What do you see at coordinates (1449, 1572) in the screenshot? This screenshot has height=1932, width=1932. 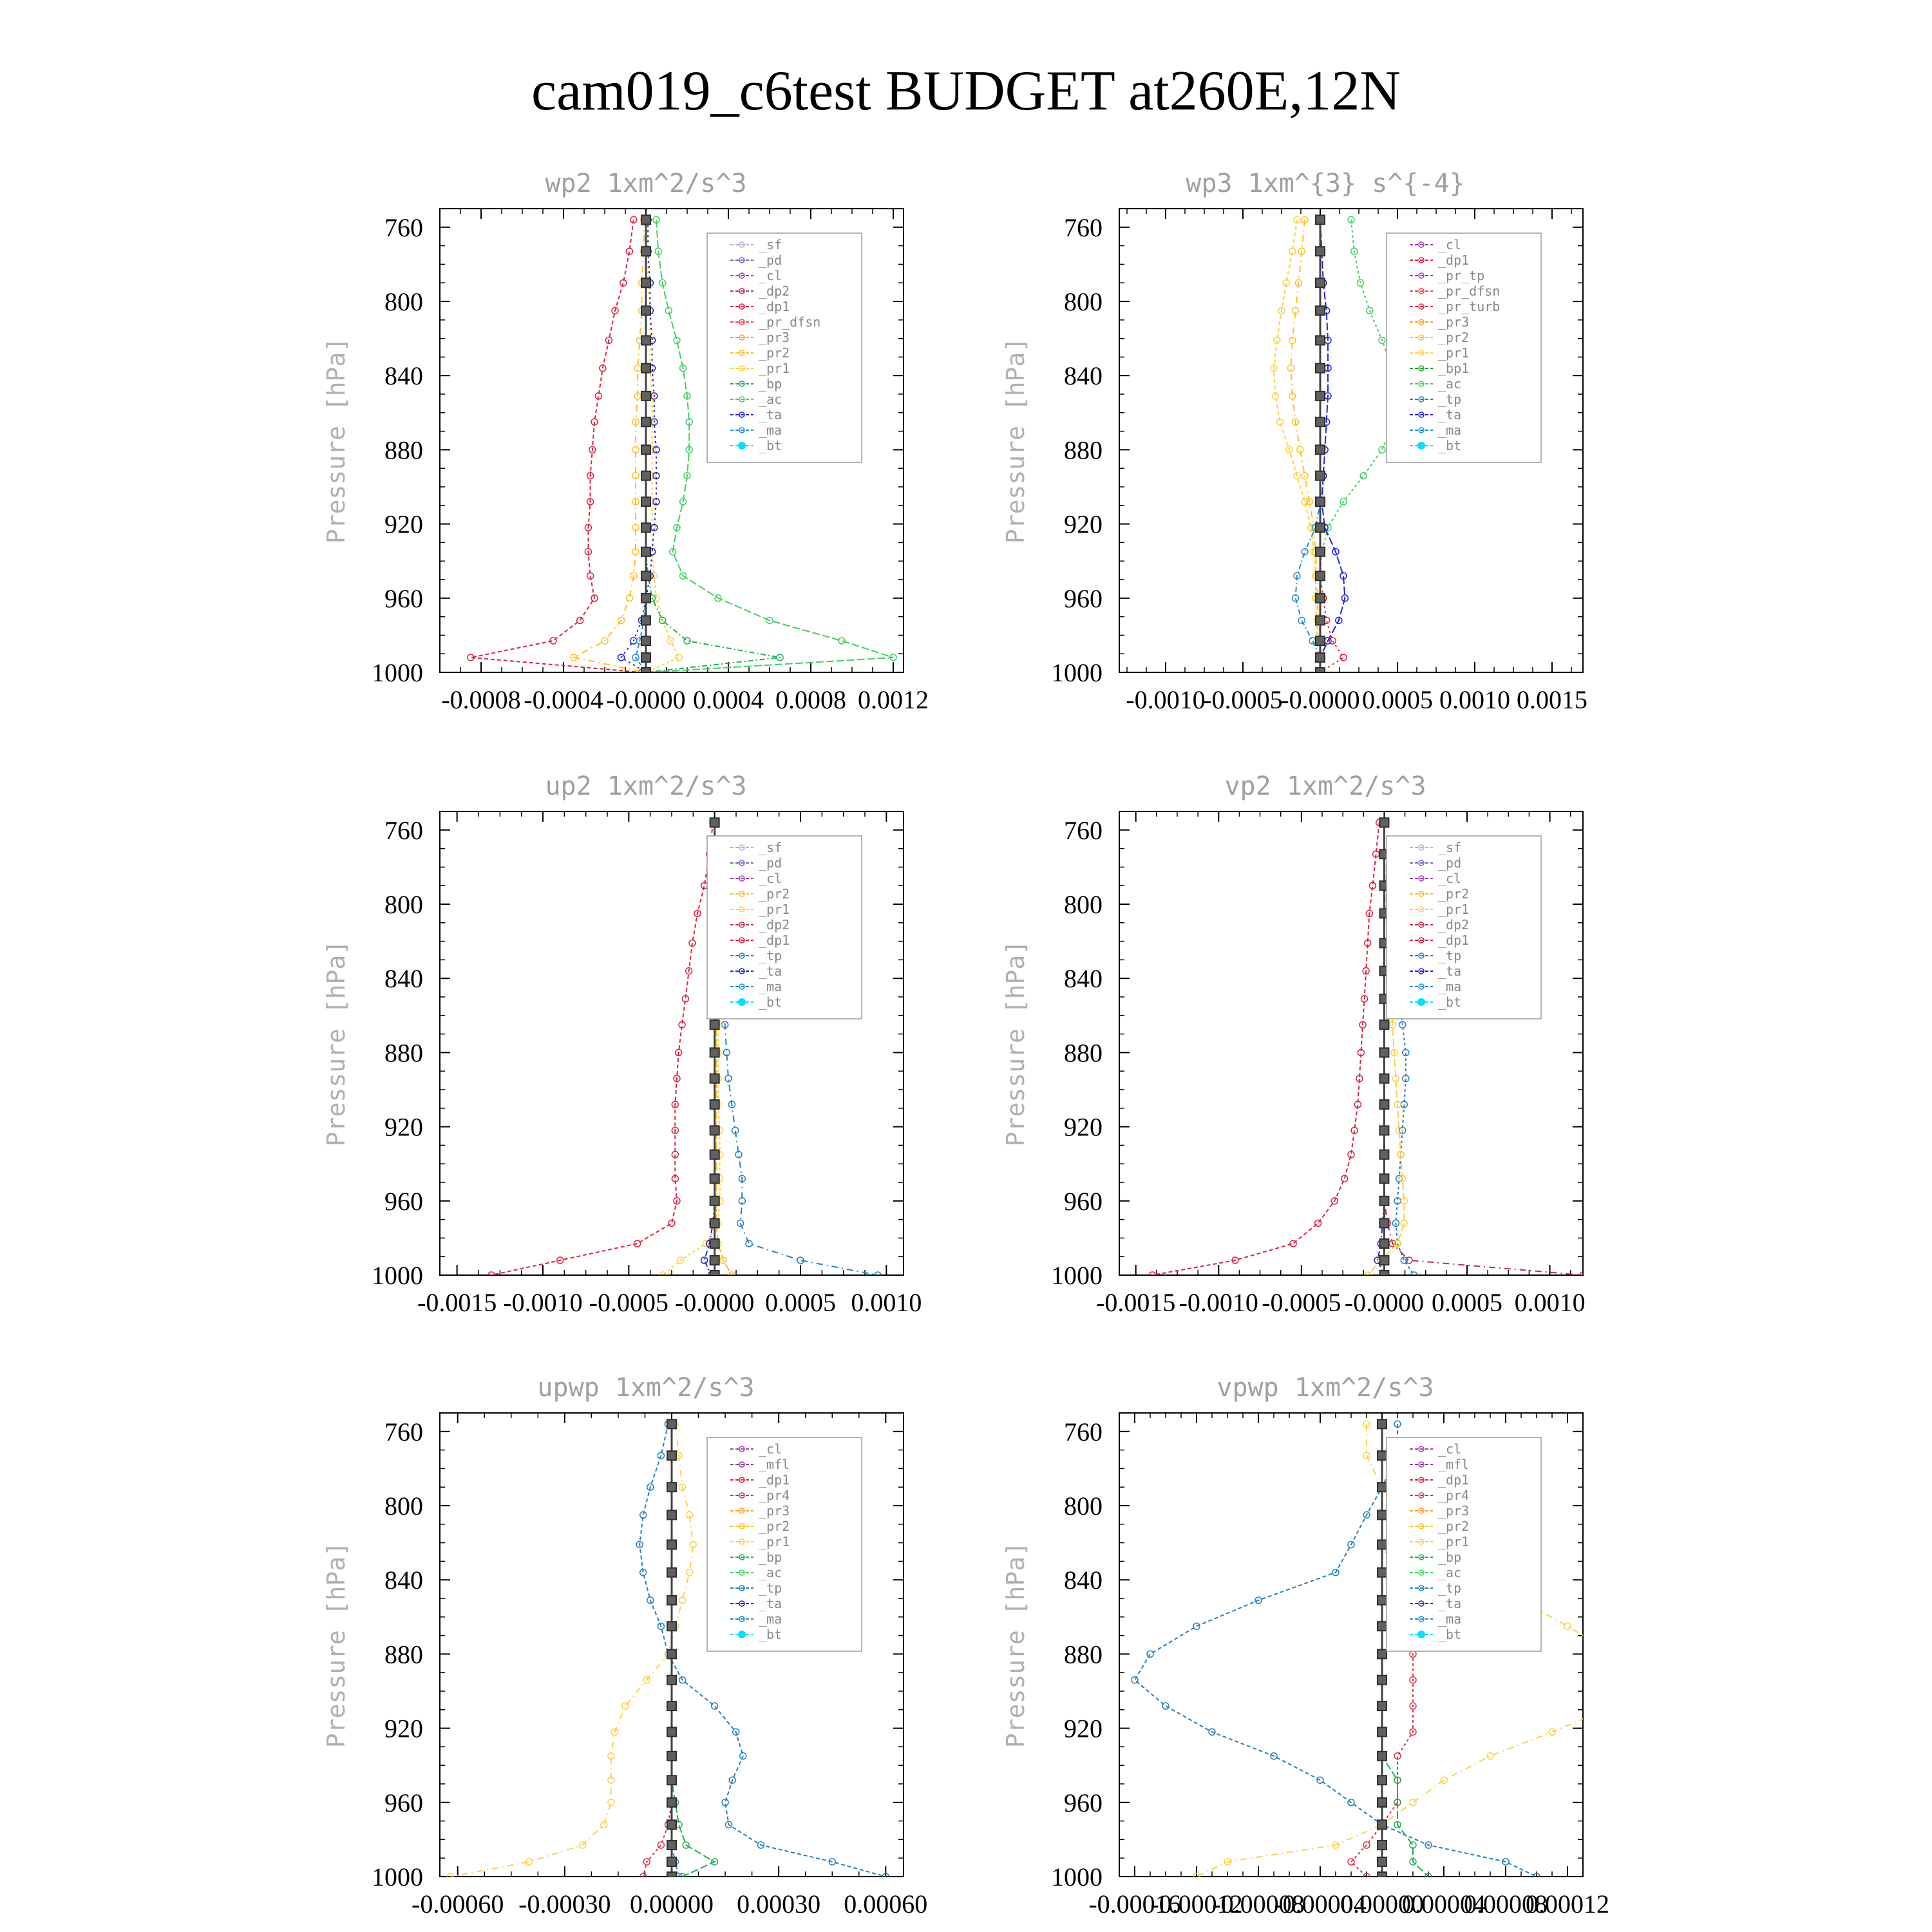 I see `legend-label: _ac` at bounding box center [1449, 1572].